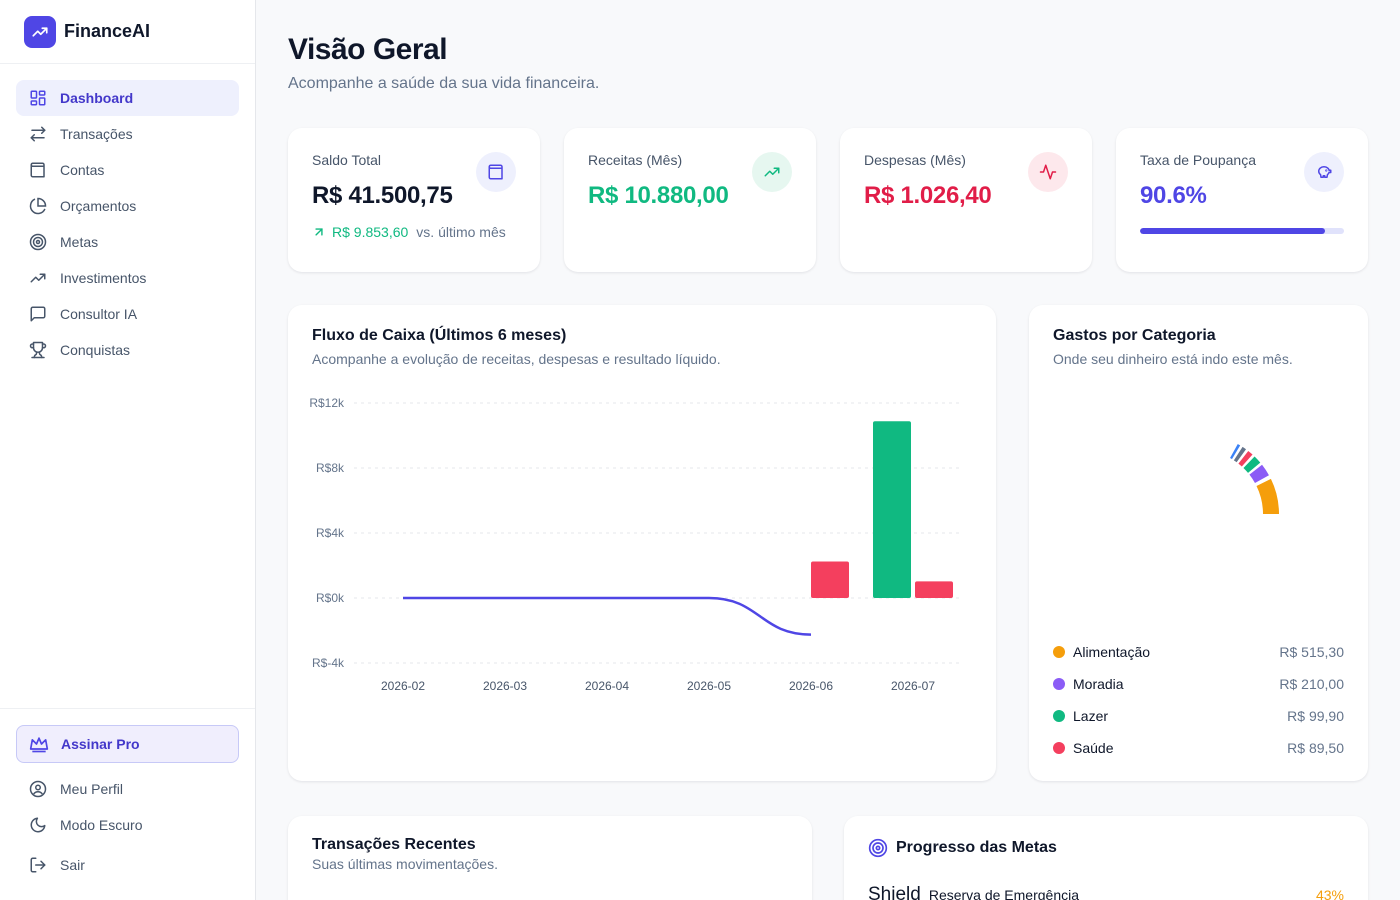  I want to click on x-tick-label: 2026-03, so click(505, 686).